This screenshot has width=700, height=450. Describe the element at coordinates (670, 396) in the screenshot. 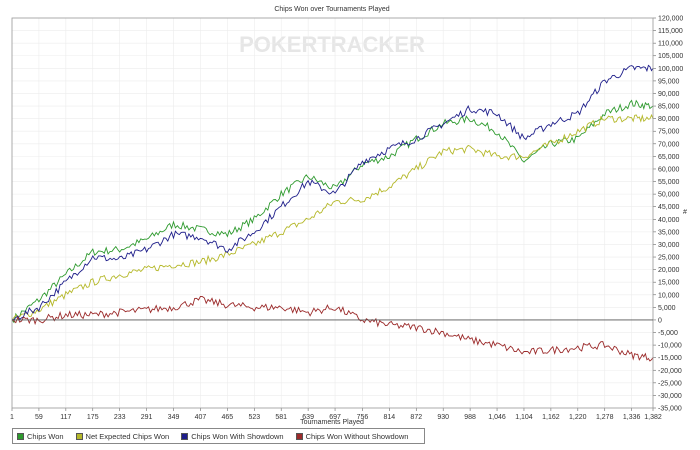

I see `y-tick-label: -30,000` at that location.